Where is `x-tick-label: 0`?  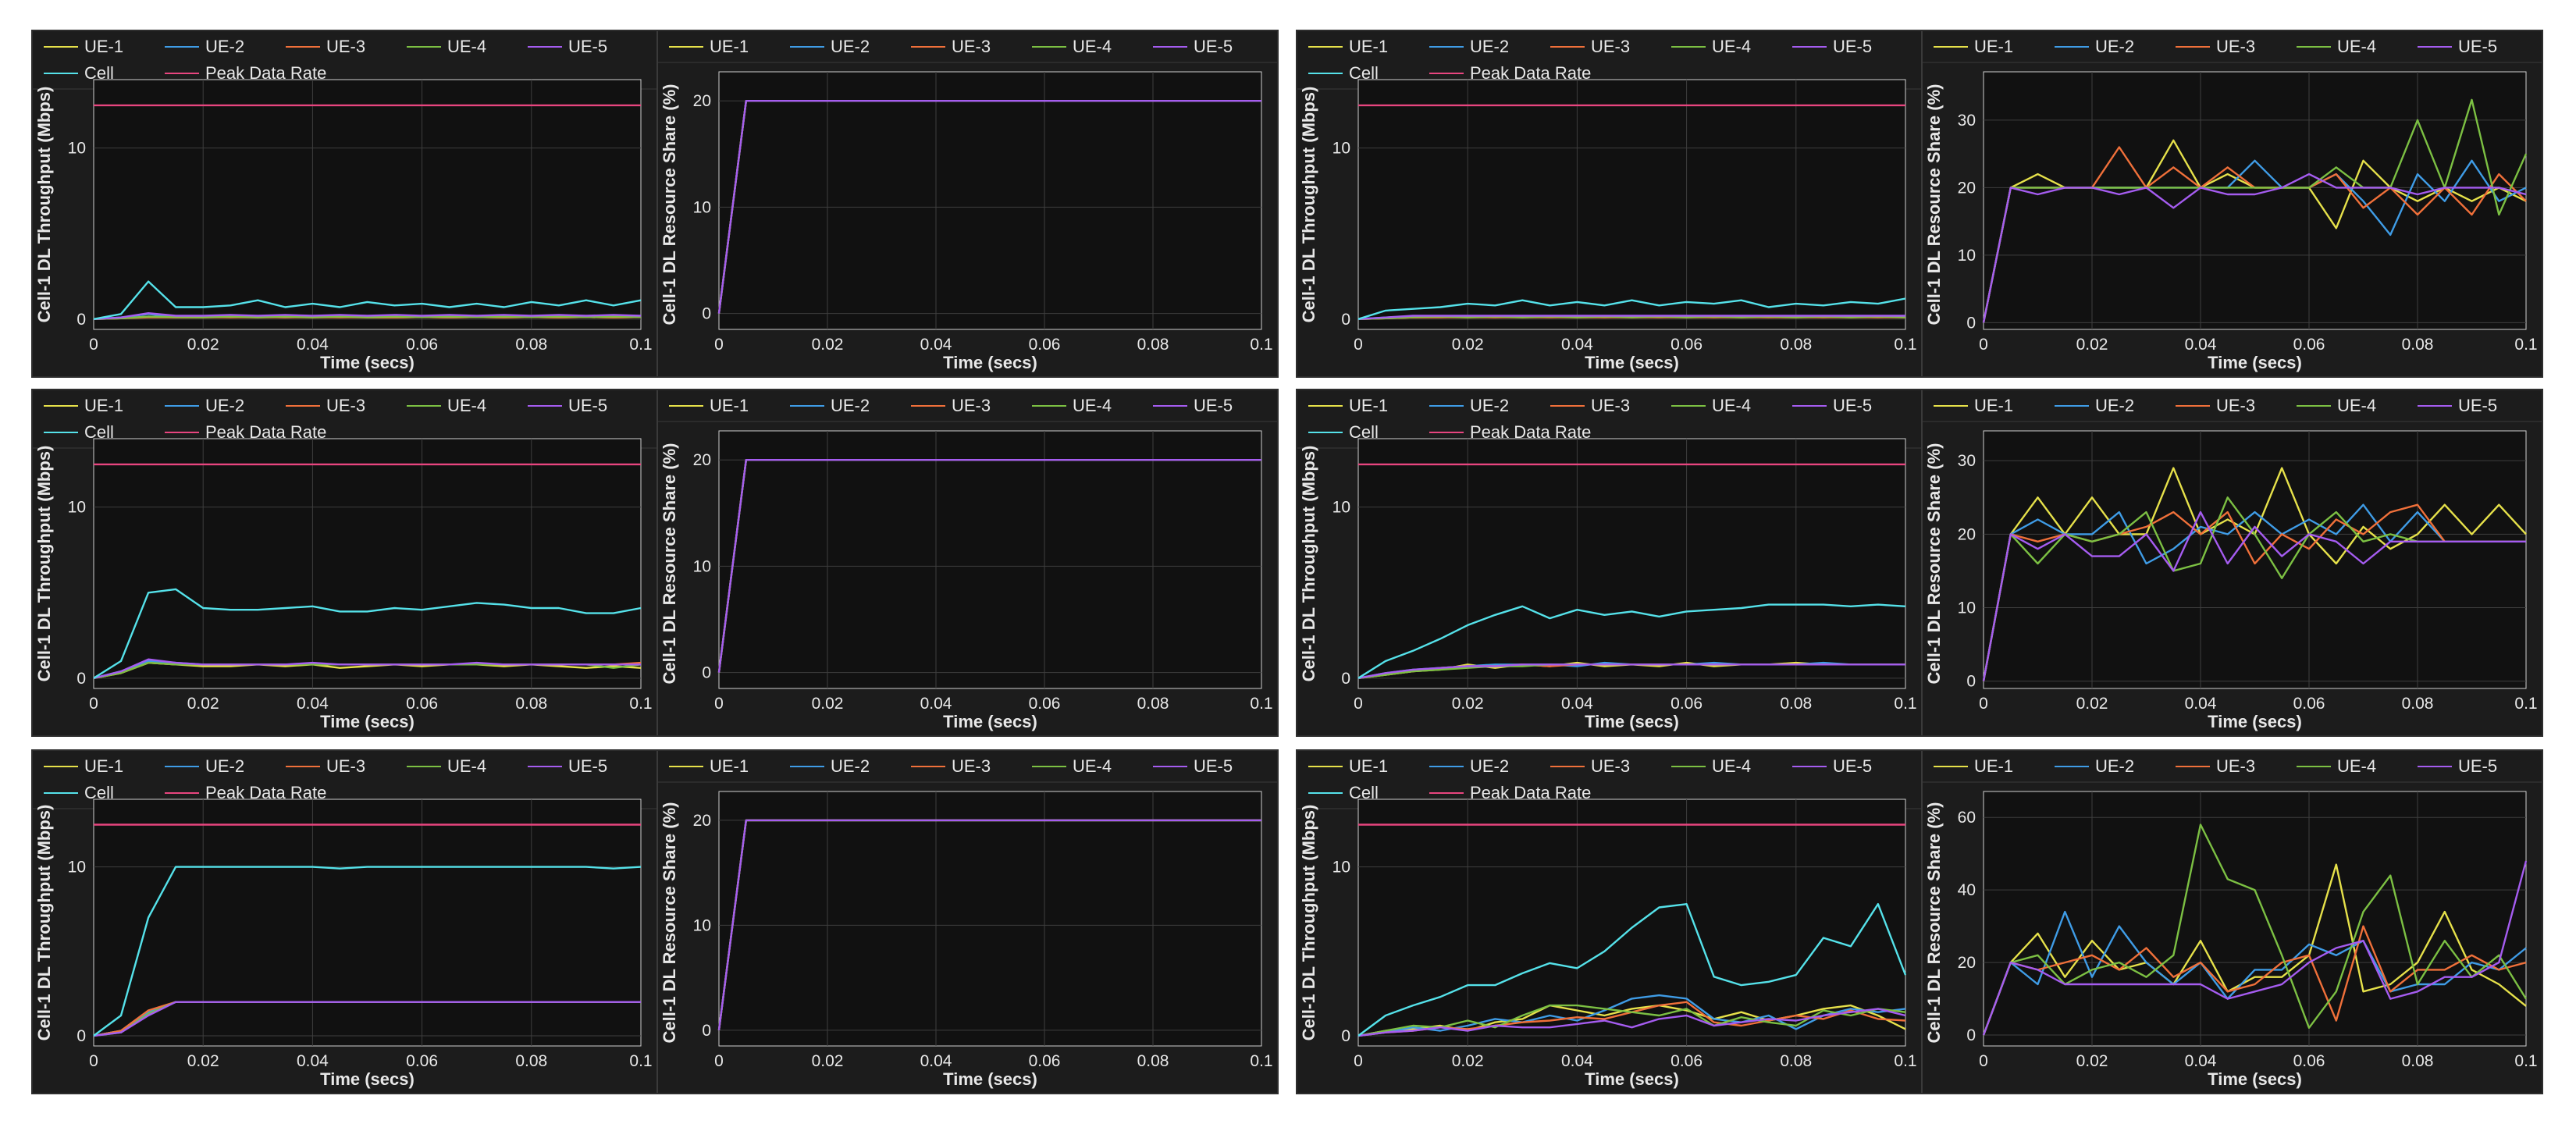 x-tick-label: 0 is located at coordinates (1358, 704).